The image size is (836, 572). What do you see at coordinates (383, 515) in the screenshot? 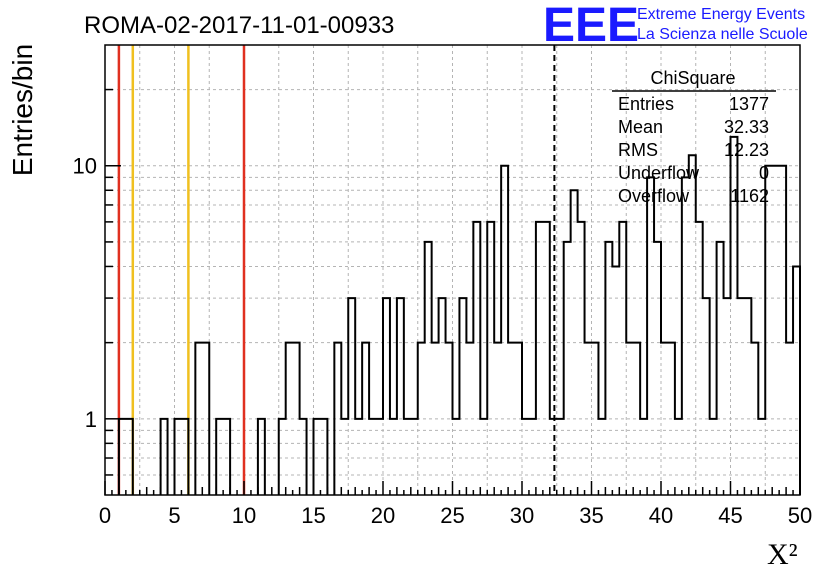
I see `x-tick-label: 20` at bounding box center [383, 515].